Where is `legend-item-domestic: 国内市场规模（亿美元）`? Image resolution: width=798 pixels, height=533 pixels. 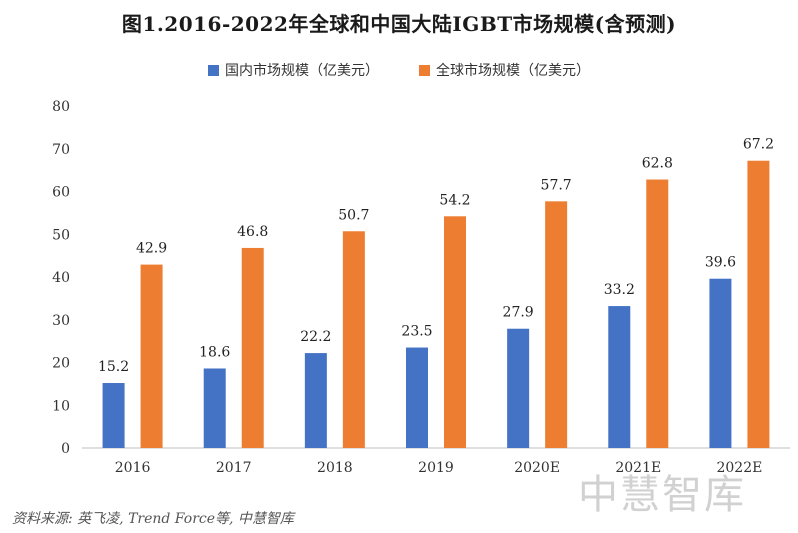 legend-item-domestic: 国内市场规模（亿美元） is located at coordinates (293, 70).